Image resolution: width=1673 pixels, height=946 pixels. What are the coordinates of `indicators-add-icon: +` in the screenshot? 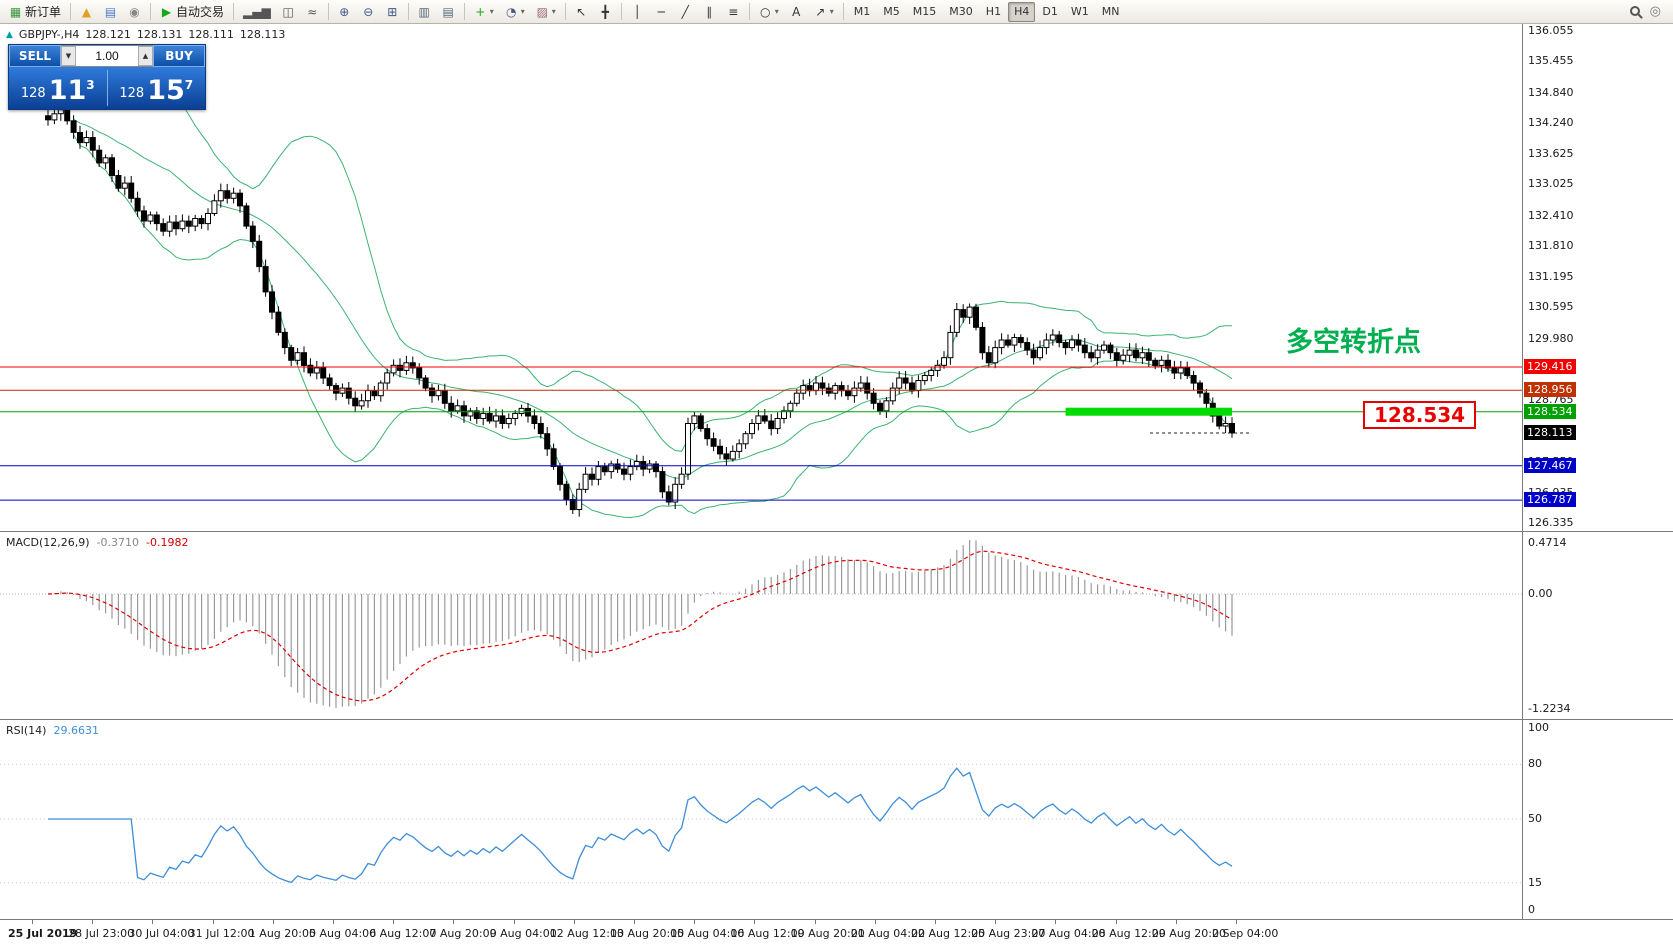 It's located at (480, 11).